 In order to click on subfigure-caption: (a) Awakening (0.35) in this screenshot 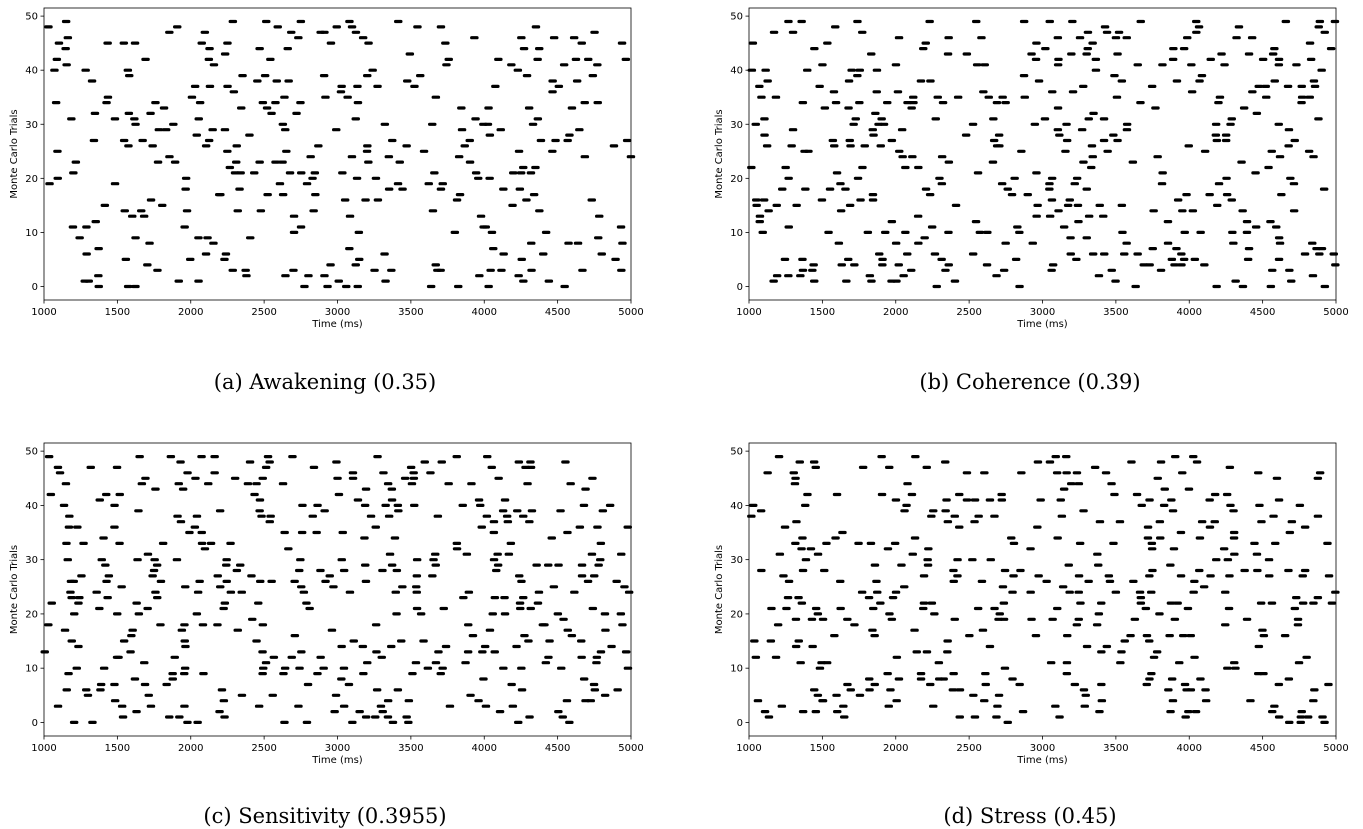, I will do `click(325, 382)`.